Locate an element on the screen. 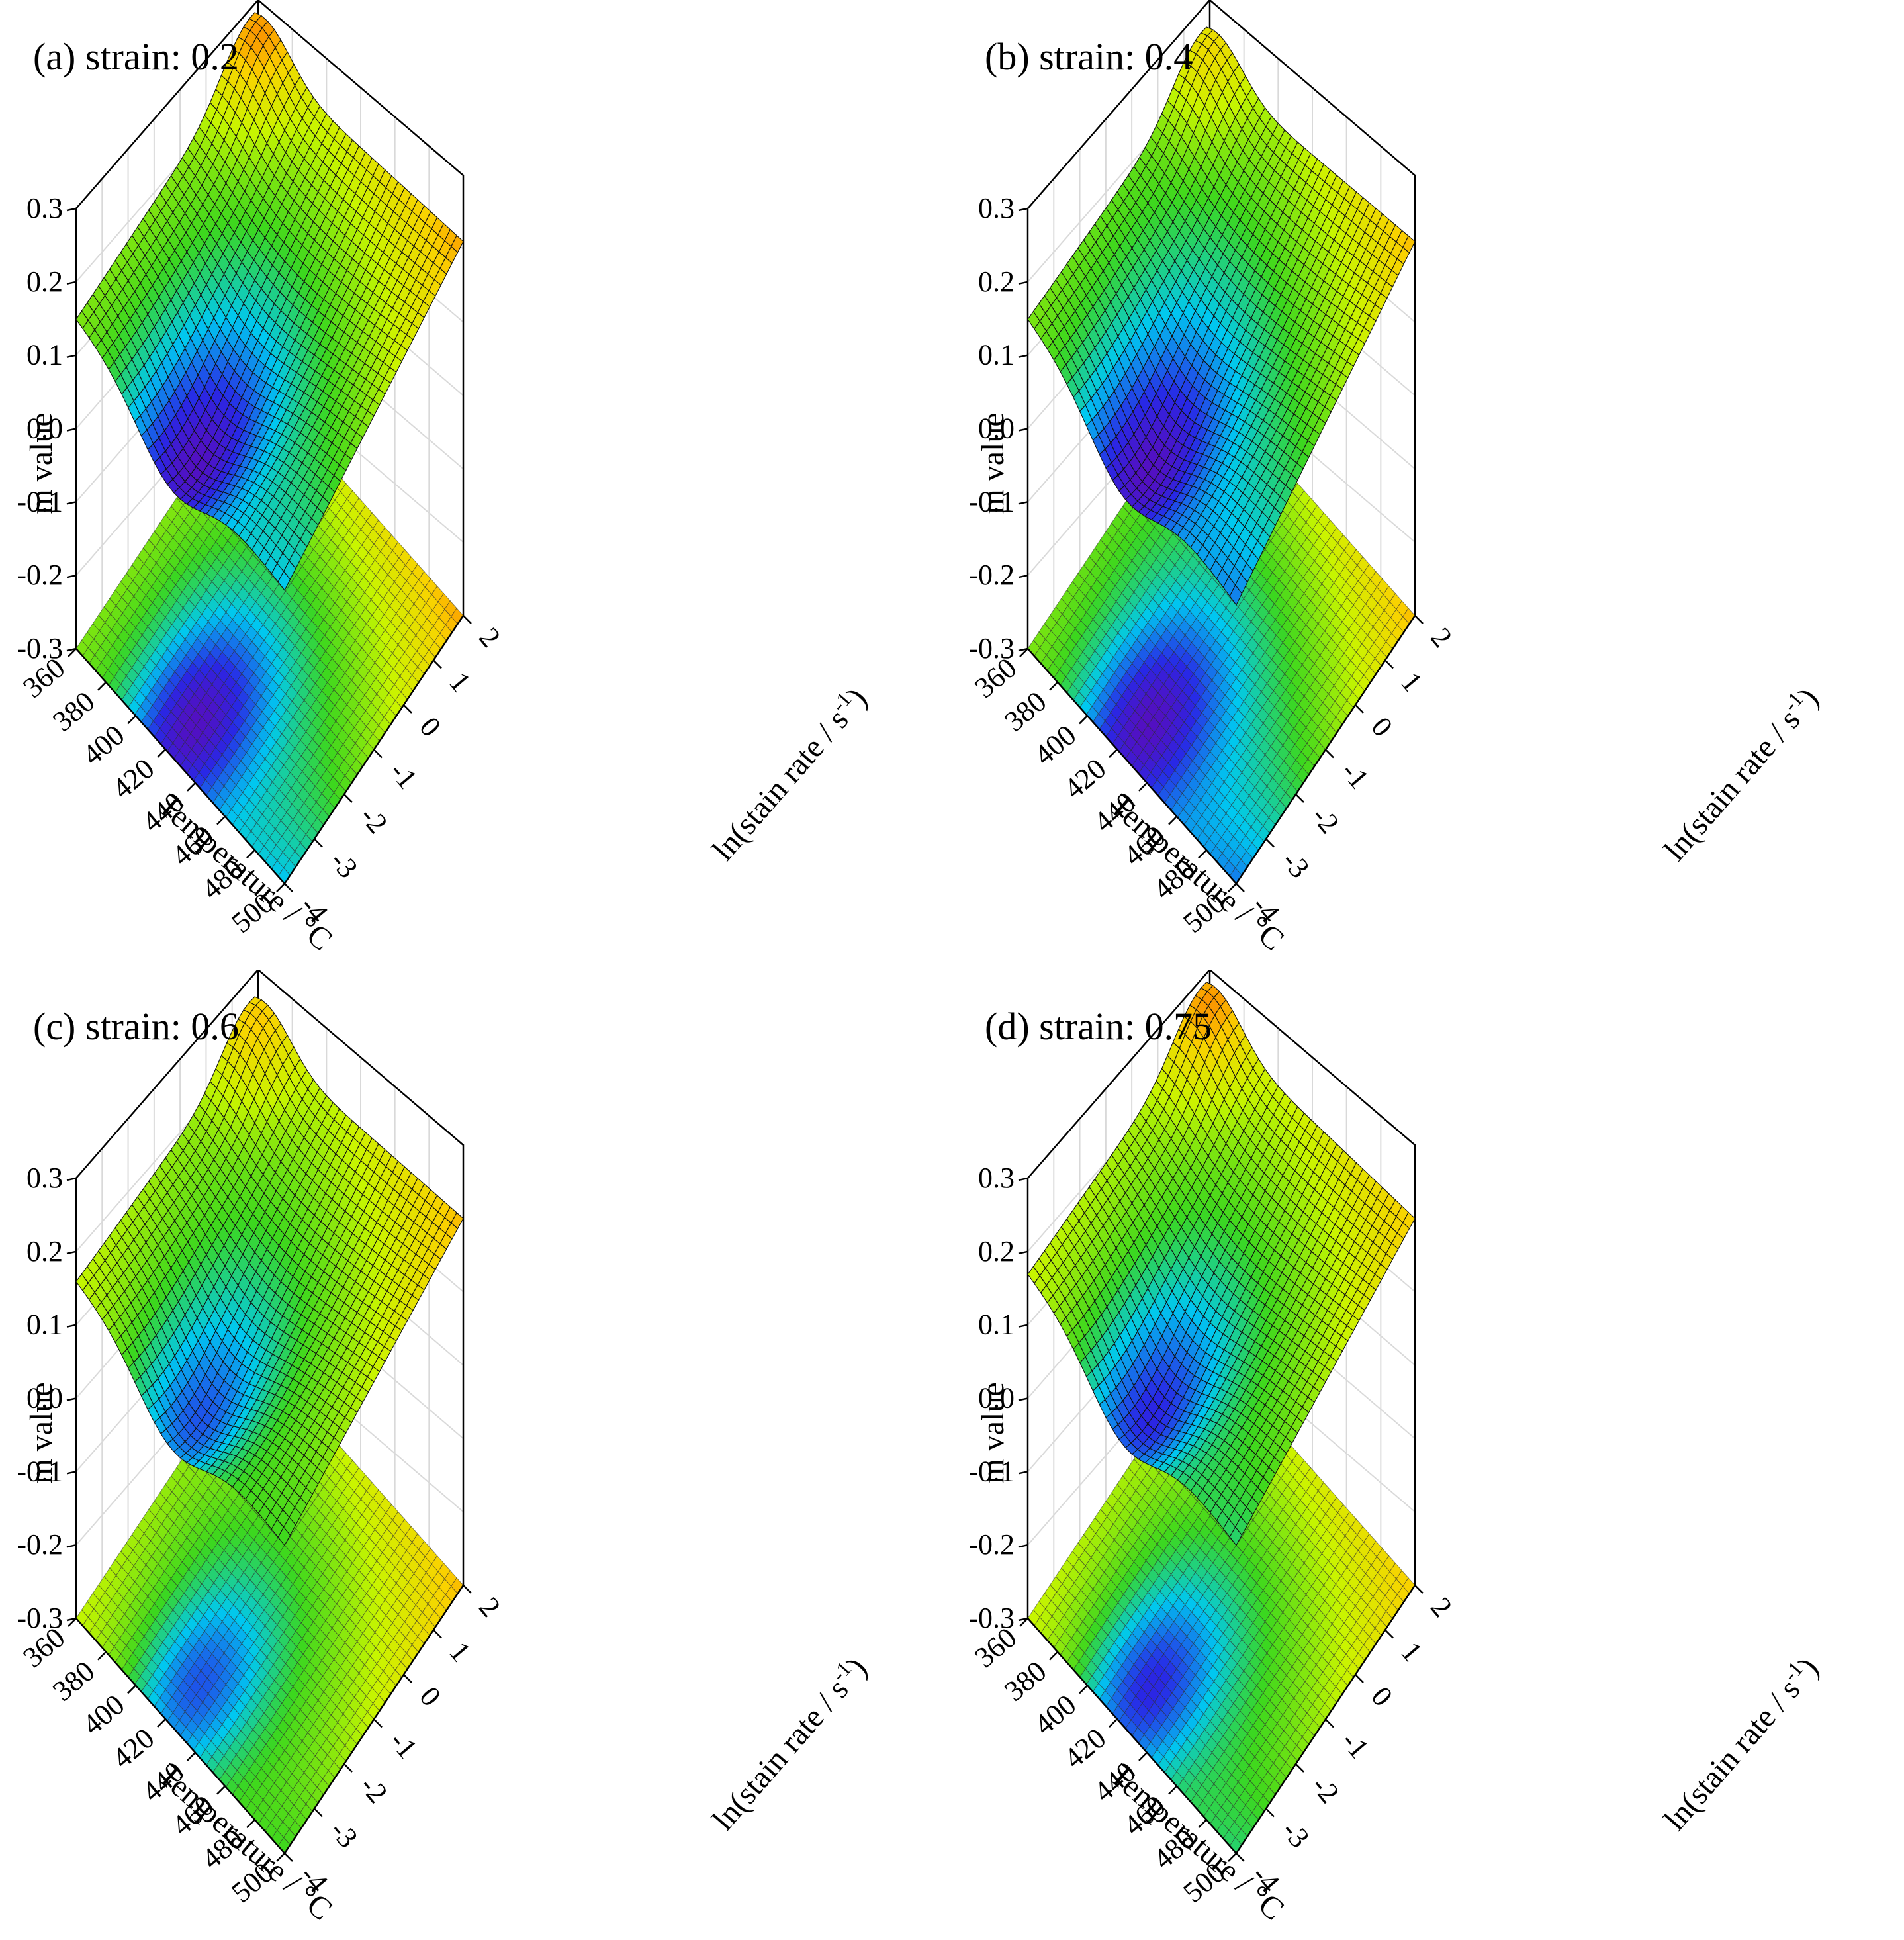 This screenshot has height=1940, width=1904. floor-contour-map is located at coordinates (269, 1602).